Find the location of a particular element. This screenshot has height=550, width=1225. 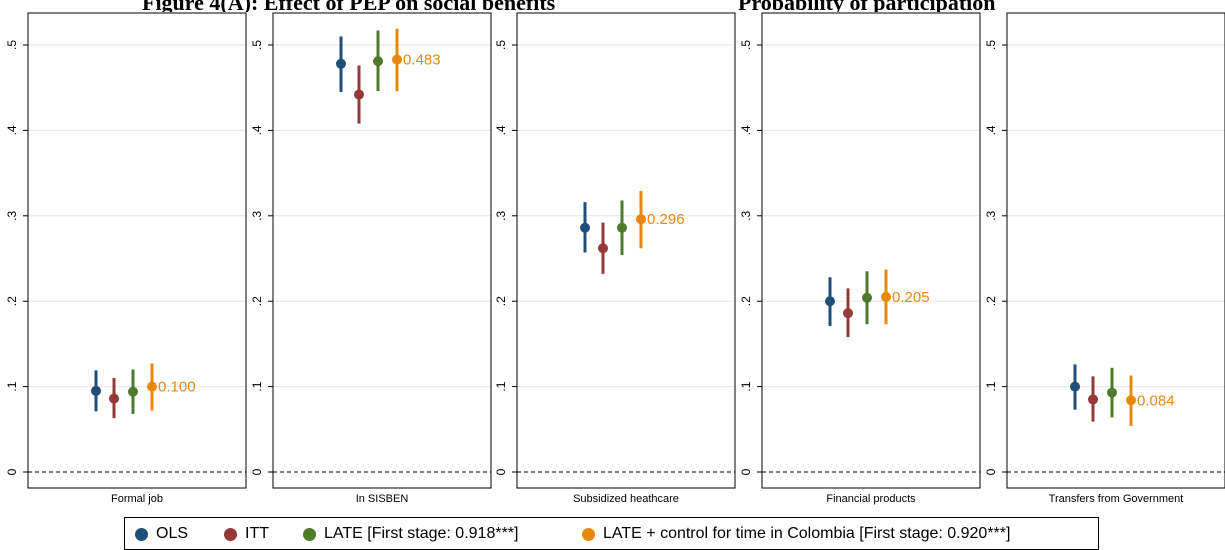

legend-item-ols: OLS is located at coordinates (161, 534).